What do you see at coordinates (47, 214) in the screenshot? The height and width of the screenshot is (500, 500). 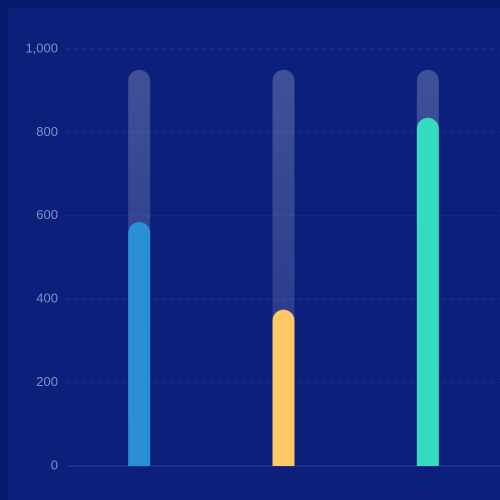 I see `y-tick-label: 600` at bounding box center [47, 214].